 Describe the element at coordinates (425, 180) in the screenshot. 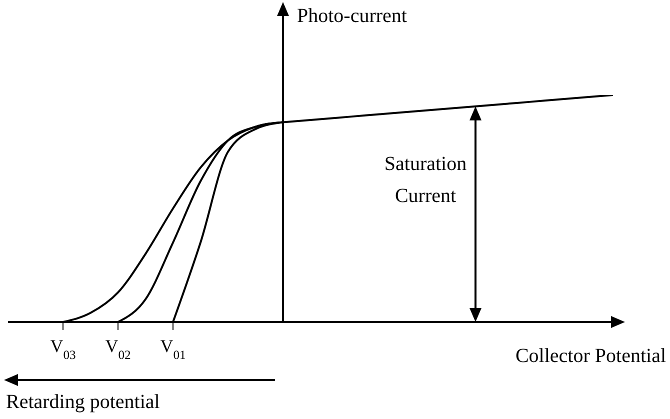

I see `annotation: Saturation Current` at that location.